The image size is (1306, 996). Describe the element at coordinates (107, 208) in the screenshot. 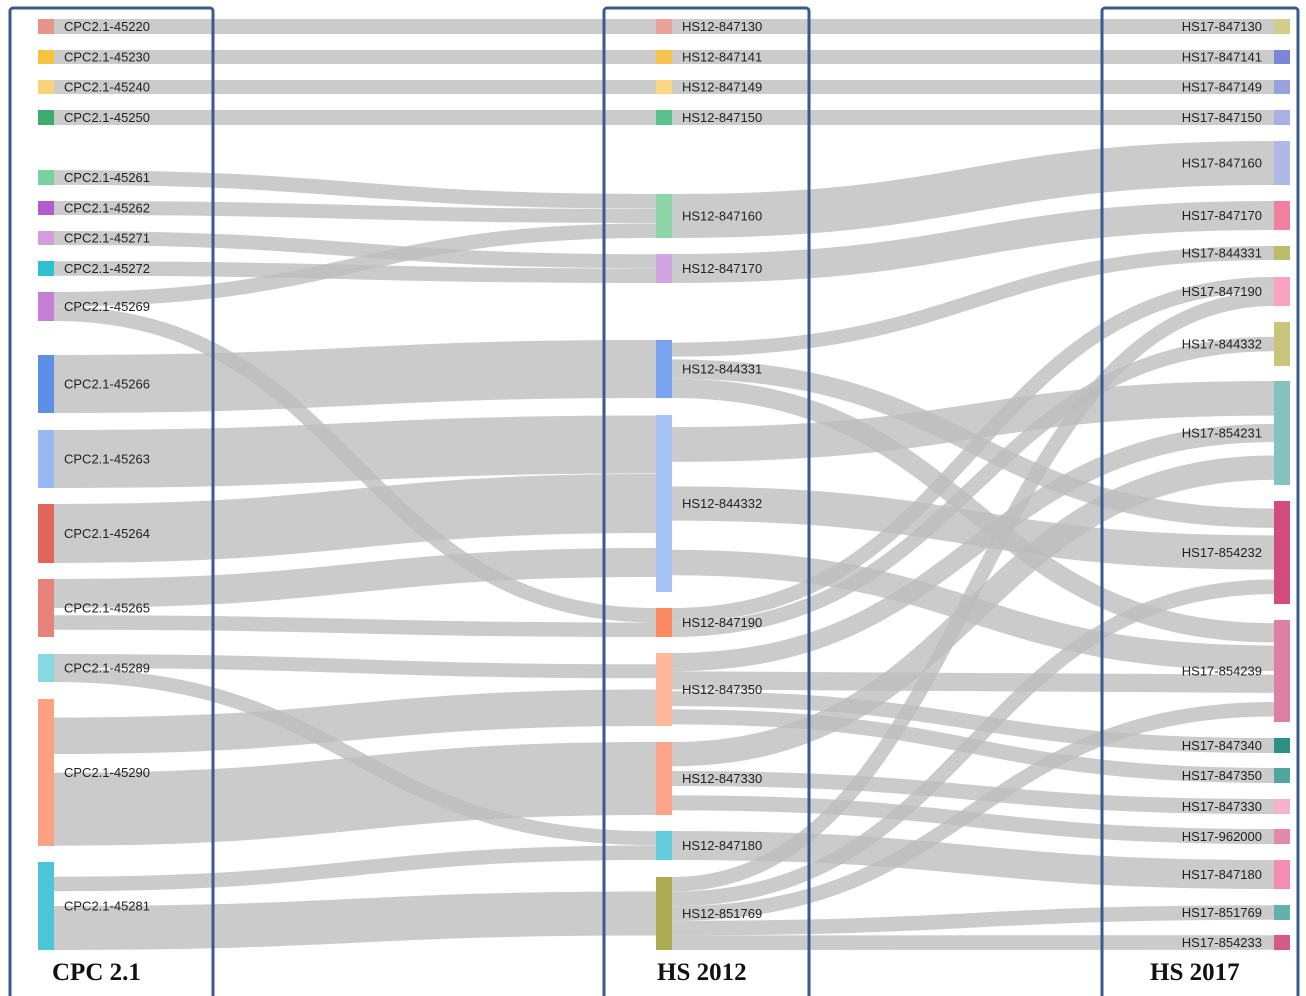

I see `node-label-c45262: CPC2.1-45262` at that location.